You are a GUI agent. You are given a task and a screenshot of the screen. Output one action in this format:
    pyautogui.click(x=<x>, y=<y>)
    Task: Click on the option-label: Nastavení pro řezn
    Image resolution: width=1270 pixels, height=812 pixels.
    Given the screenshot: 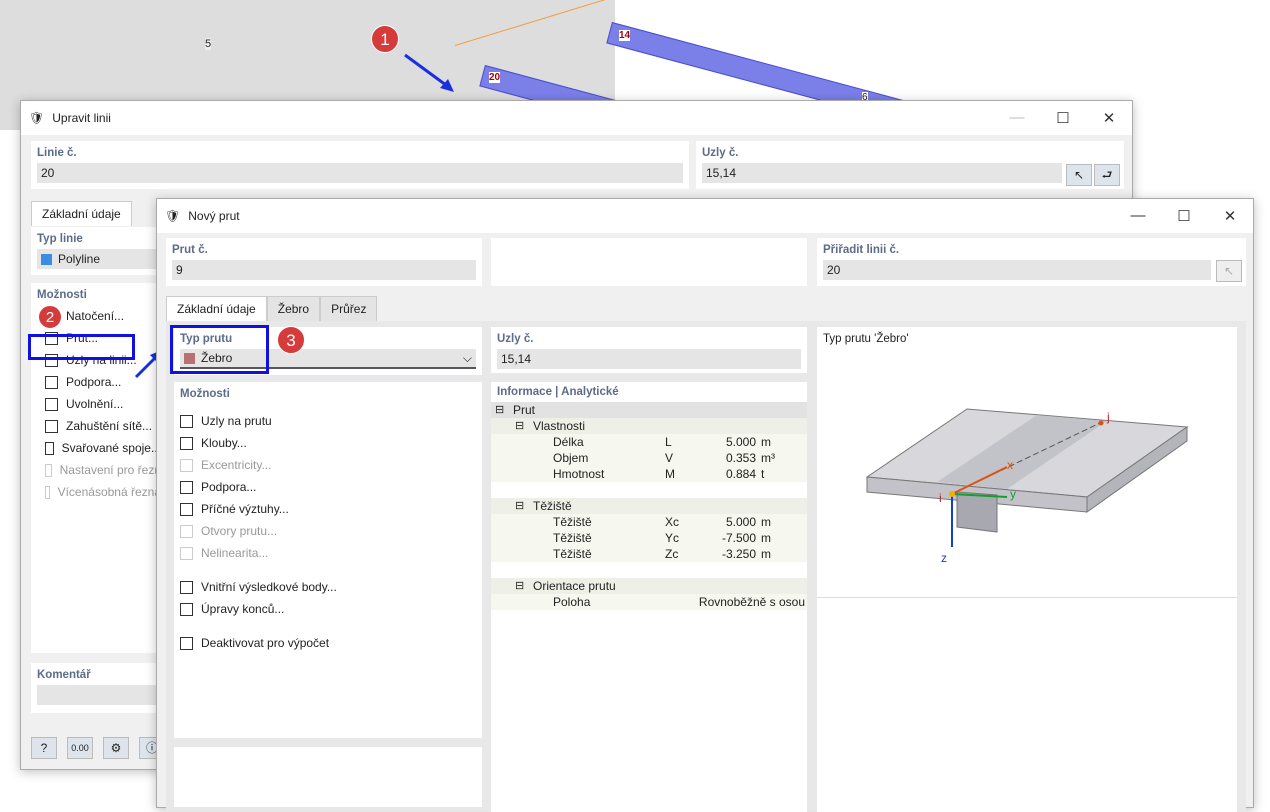 What is the action you would take?
    pyautogui.click(x=110, y=470)
    